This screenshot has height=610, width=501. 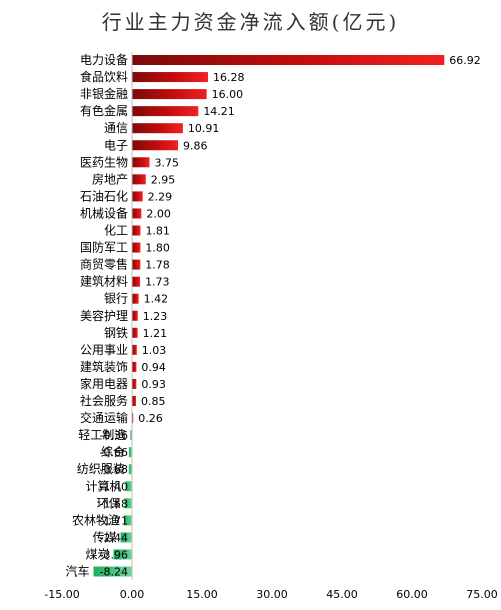 What do you see at coordinates (104, 162) in the screenshot?
I see `category-label: 医药生物` at bounding box center [104, 162].